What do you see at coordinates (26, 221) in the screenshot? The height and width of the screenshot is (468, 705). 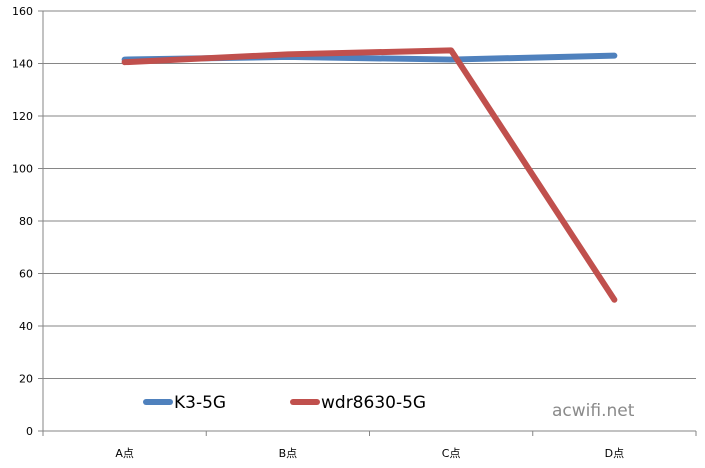 I see `y-tick-label: 80` at bounding box center [26, 221].